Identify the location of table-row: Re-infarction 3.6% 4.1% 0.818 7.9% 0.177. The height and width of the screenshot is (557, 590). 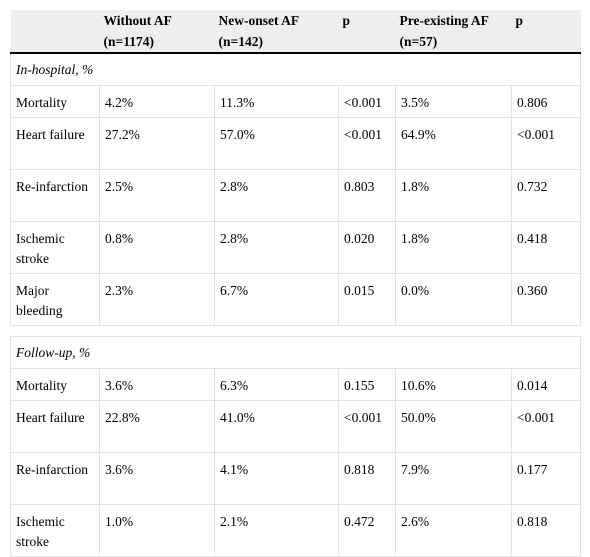
(295, 478).